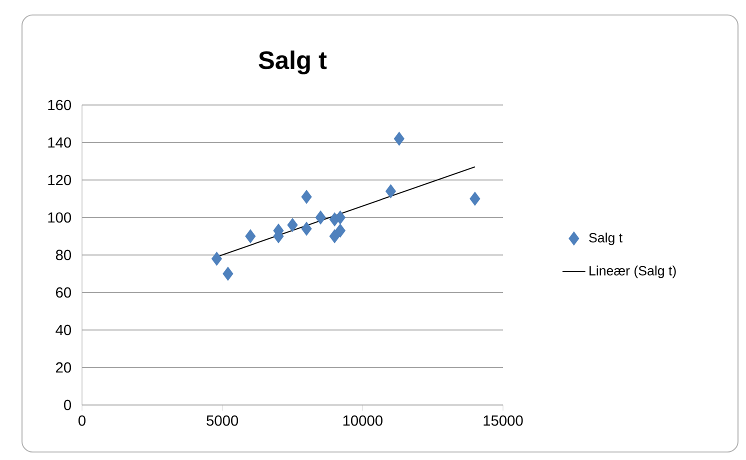  What do you see at coordinates (60, 217) in the screenshot?
I see `y-tick-label: 100` at bounding box center [60, 217].